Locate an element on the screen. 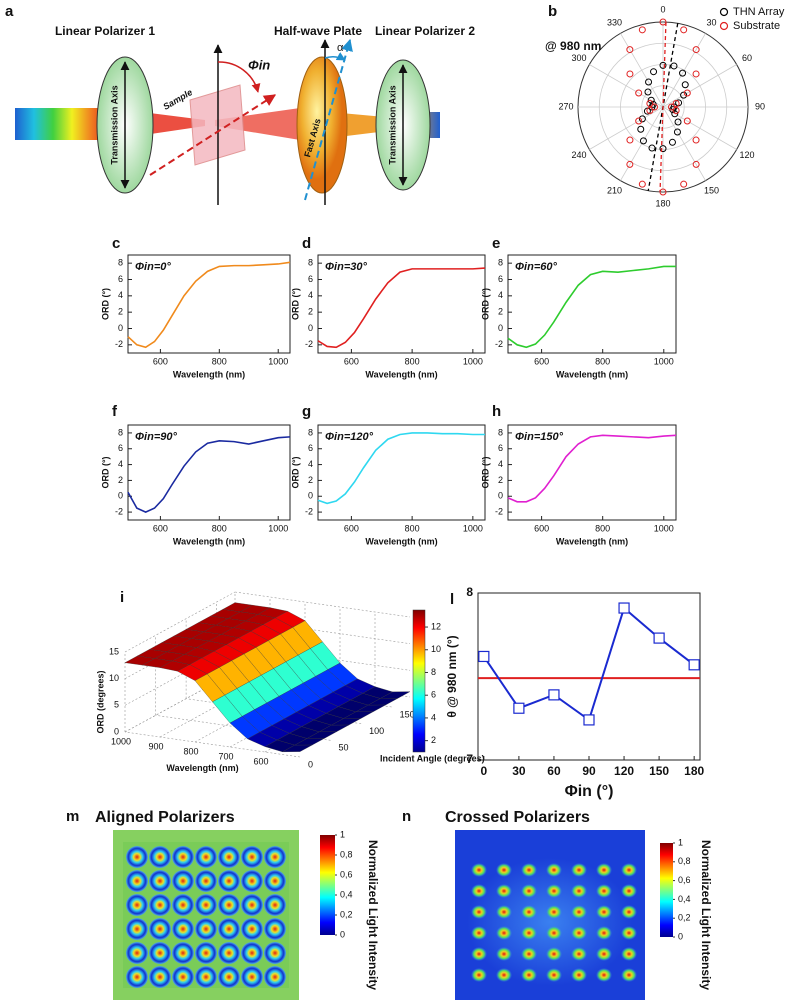 This screenshot has width=800, height=1007. axis-label: Transmission Axis is located at coordinates (392, 124).